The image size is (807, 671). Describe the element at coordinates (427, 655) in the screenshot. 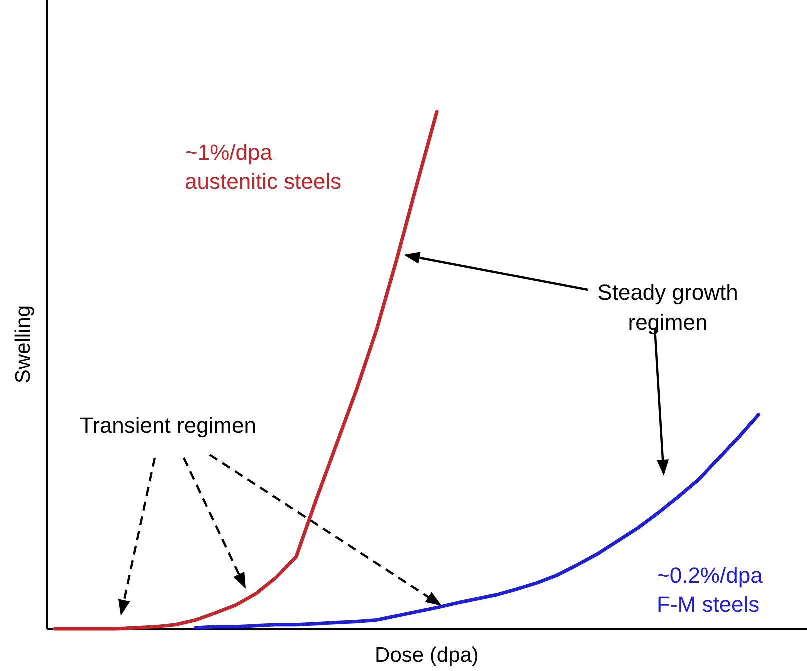

I see `x-axis-title: Dose (dpa)` at that location.